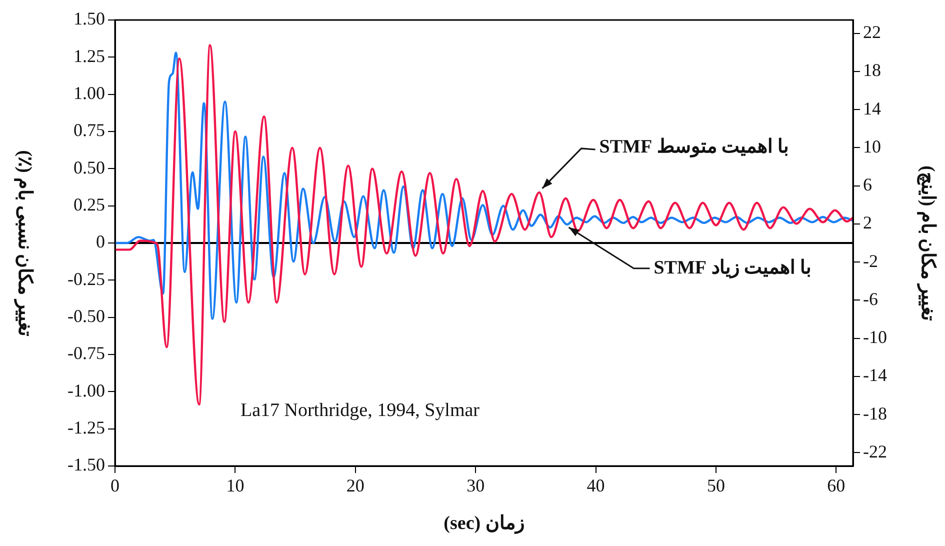 The image size is (945, 546). I want to click on annotation: La17 Northridge, 1994, Sylmar, so click(360, 410).